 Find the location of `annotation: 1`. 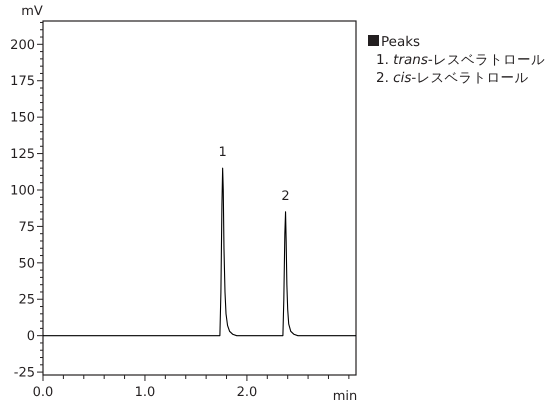

annotation: 1 is located at coordinates (222, 152).